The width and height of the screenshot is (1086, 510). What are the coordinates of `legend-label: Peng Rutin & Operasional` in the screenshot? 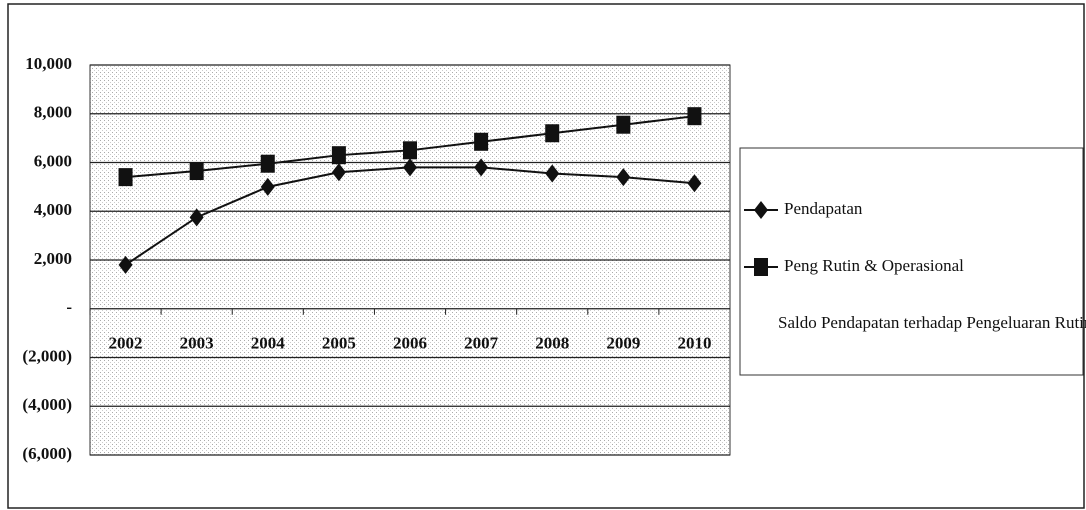 It's located at (874, 265).